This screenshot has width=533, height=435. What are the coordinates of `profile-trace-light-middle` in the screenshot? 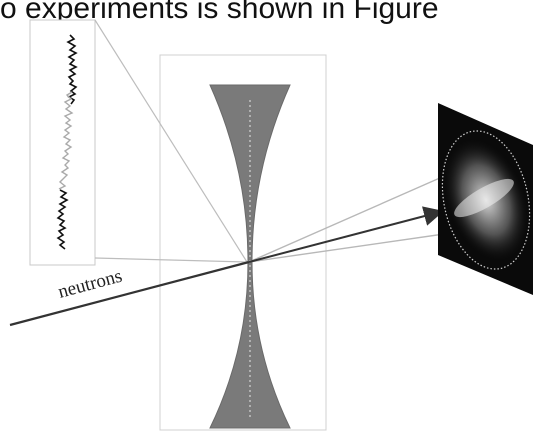 It's located at (66, 140).